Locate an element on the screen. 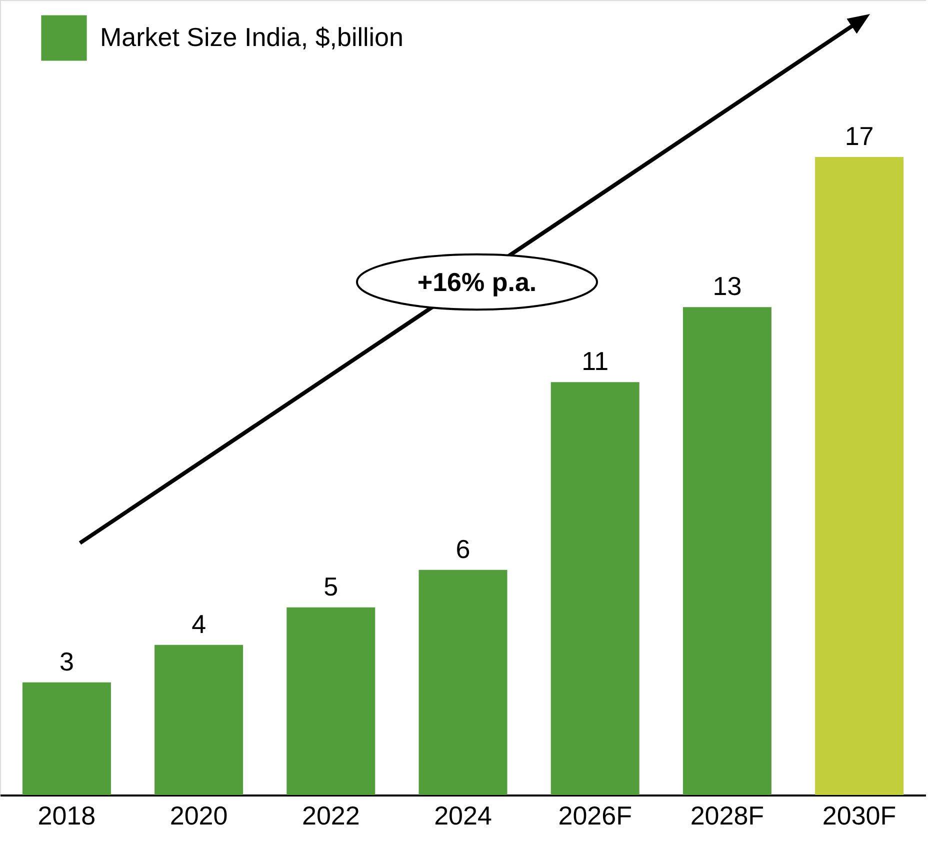 Image resolution: width=933 pixels, height=848 pixels. data-label: 6 is located at coordinates (463, 549).